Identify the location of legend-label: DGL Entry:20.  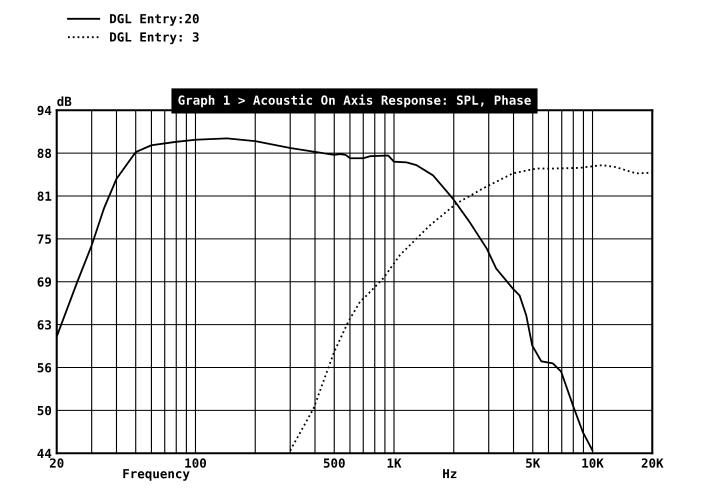
(154, 20).